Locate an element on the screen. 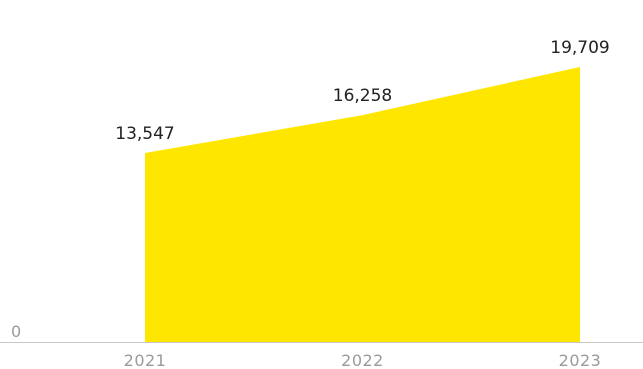  x-tick-label-2021: 2021 is located at coordinates (145, 360).